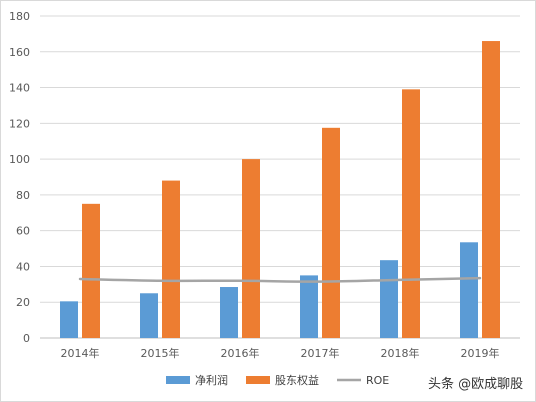 The width and height of the screenshot is (536, 402). I want to click on net-profit-bar-2014年, so click(69, 319).